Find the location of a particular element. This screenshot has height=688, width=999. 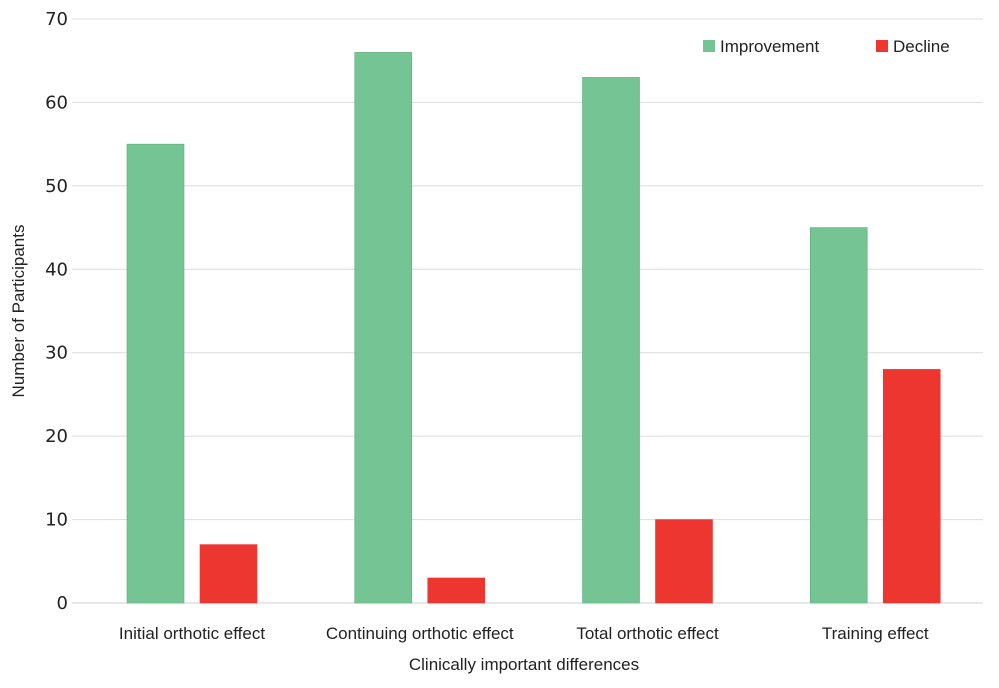

y-axis-ticks: 0 10 20 30 40 50 60 70 is located at coordinates (56, 311).